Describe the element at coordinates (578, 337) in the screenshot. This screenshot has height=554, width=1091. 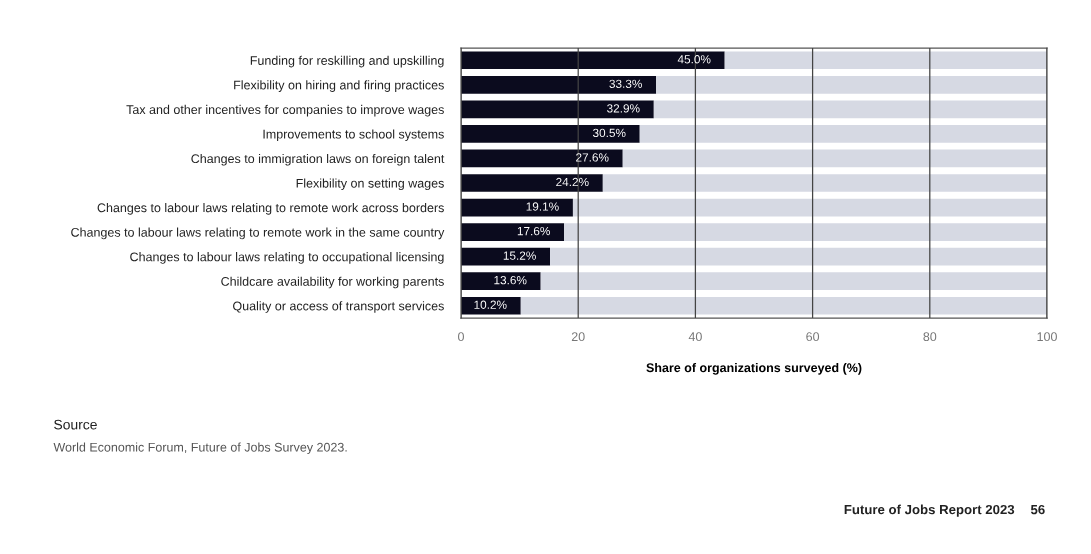
I see `x-tick-label: 20` at that location.